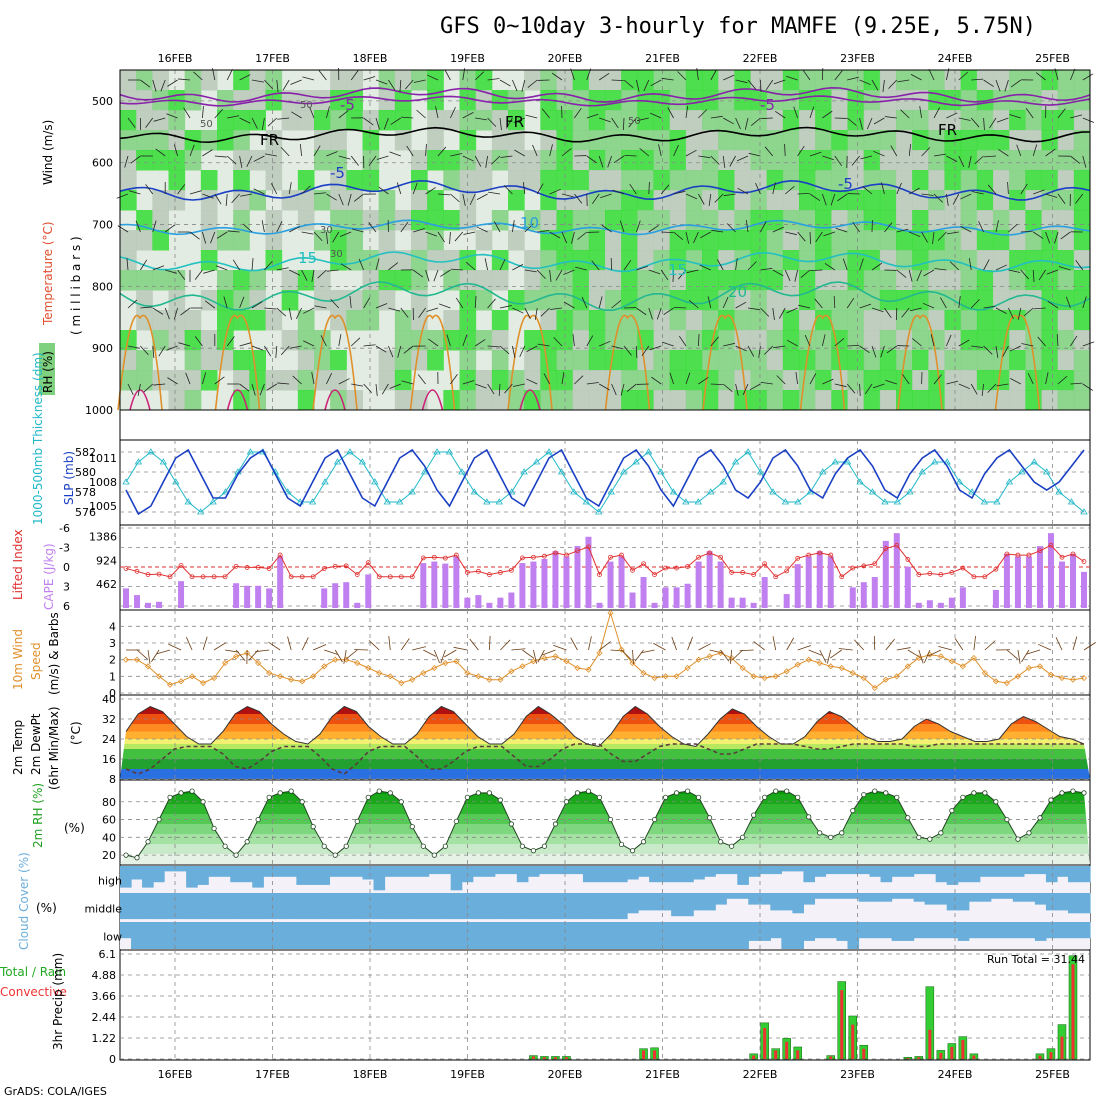 The width and height of the screenshot is (1100, 1100). Describe the element at coordinates (1052, 58) in the screenshot. I see `date-label-top: 25FEB` at that location.